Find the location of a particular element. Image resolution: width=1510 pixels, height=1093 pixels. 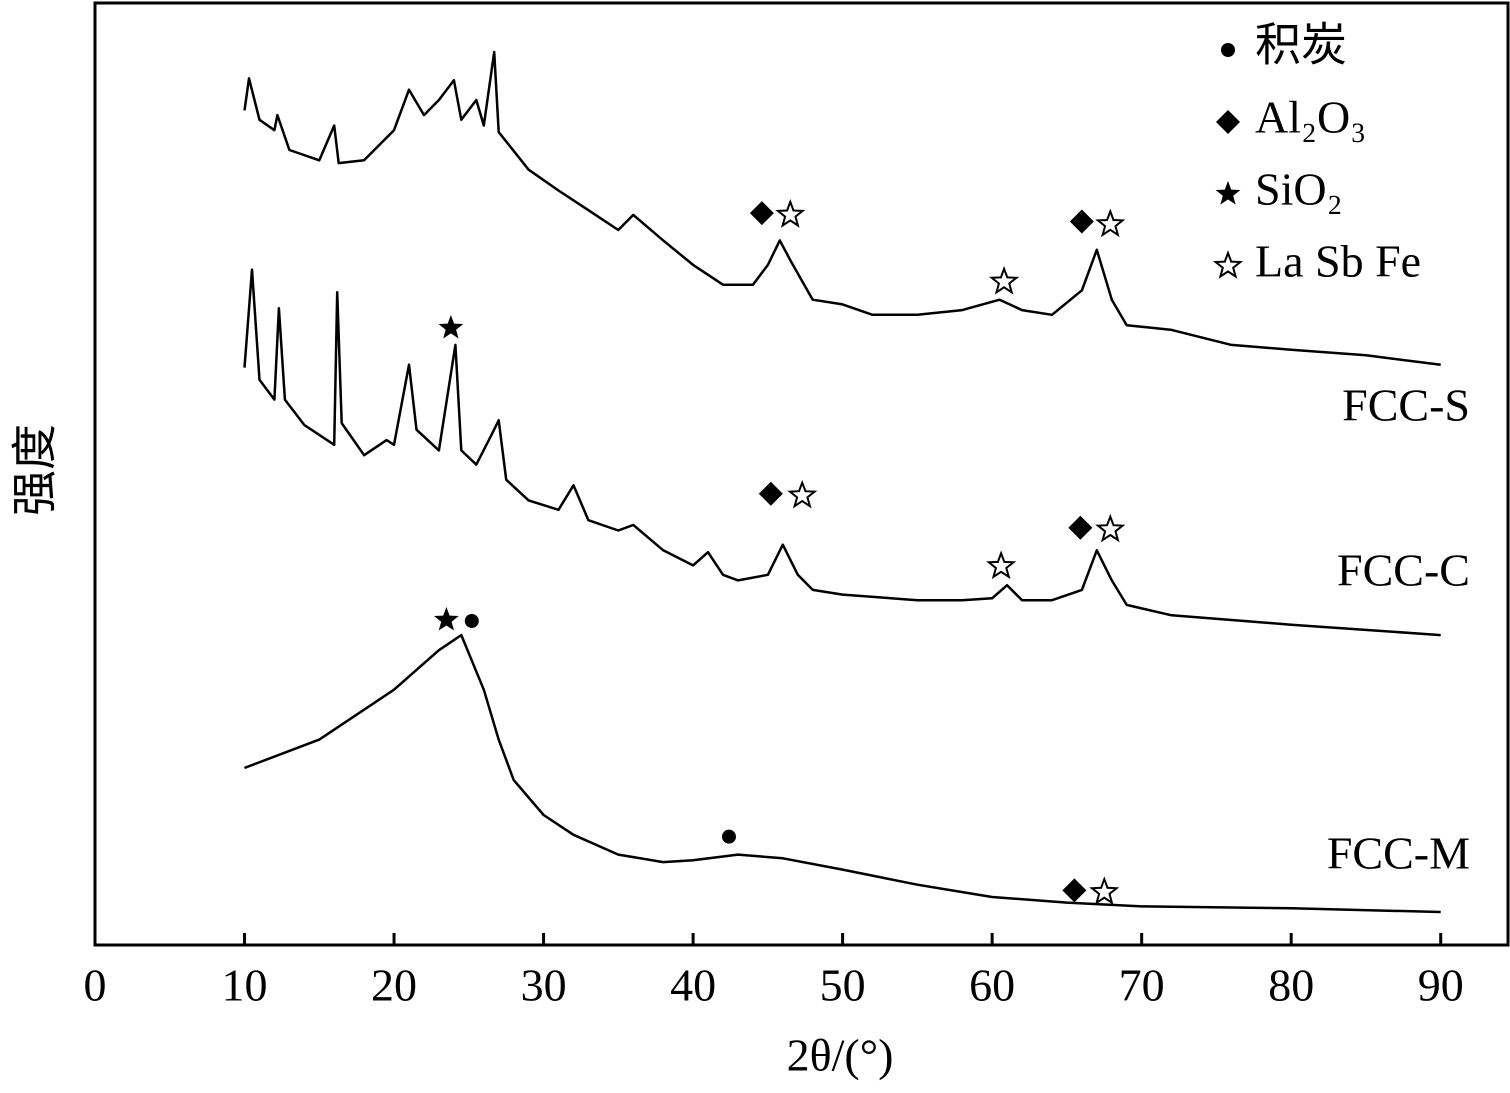

series-label: FCC-M is located at coordinates (1398, 853).